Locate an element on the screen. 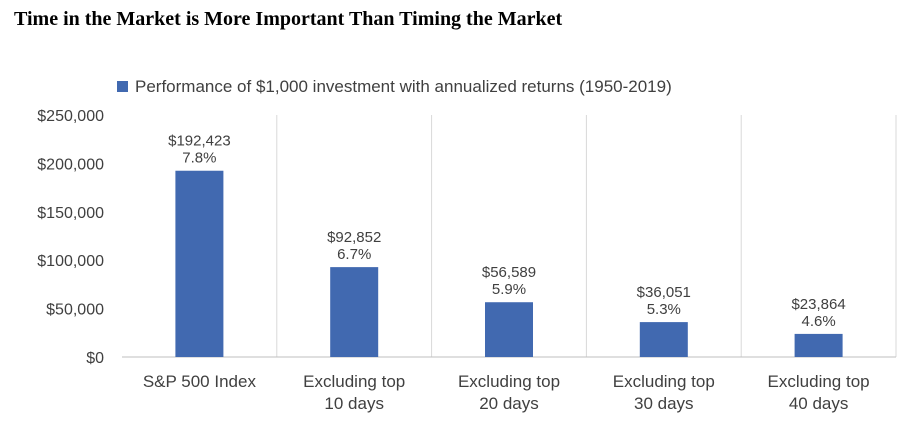  legend-swatch is located at coordinates (122, 86).